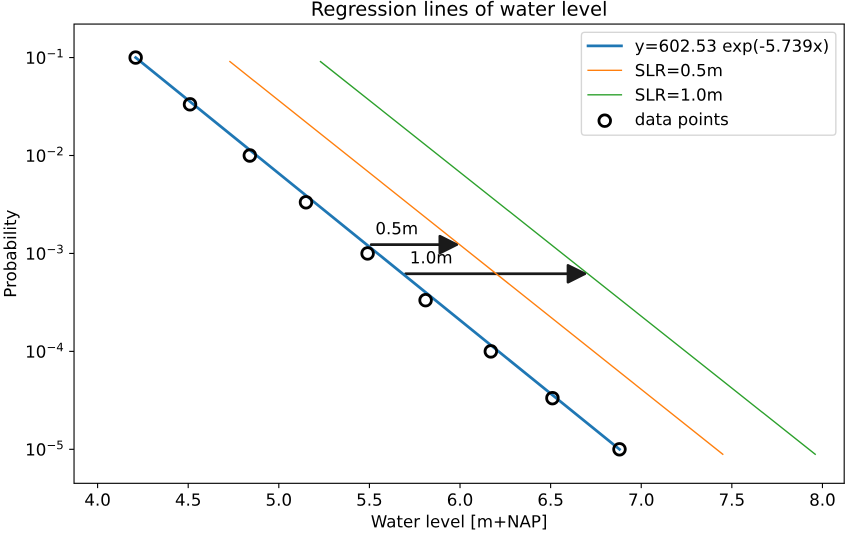 Image resolution: width=851 pixels, height=534 pixels. Describe the element at coordinates (732, 500) in the screenshot. I see `x-tick-label: 7.5` at that location.